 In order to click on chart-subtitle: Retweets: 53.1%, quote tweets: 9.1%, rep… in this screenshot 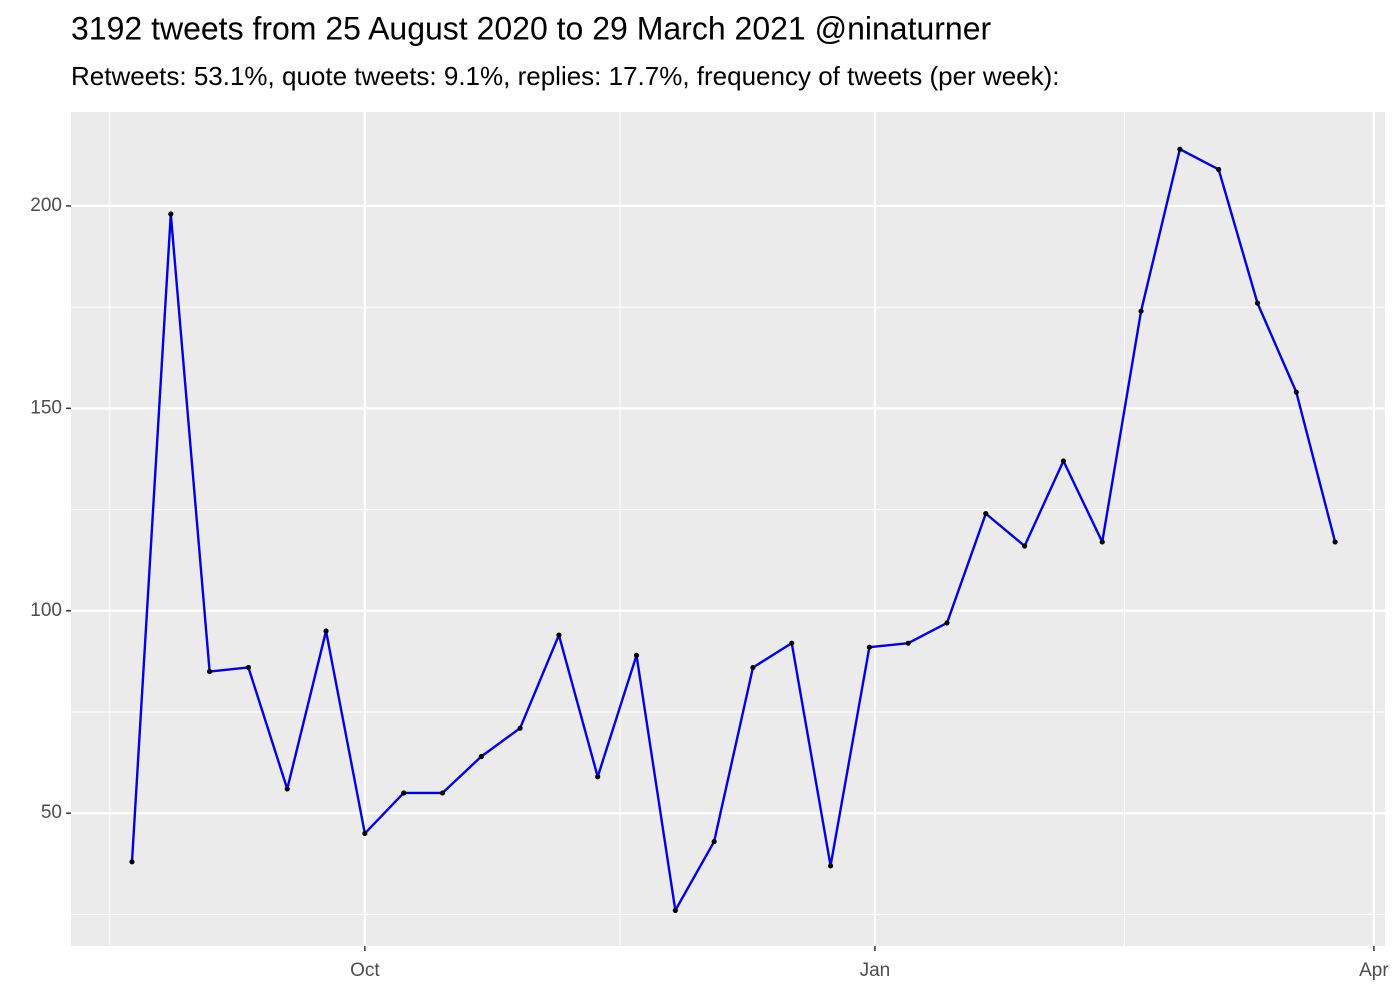, I will do `click(565, 76)`.